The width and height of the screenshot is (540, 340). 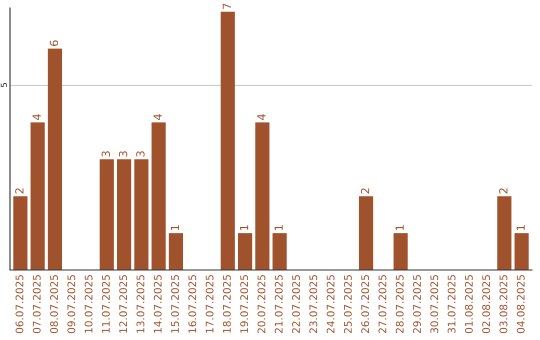 I want to click on x-tick-label: 10.07.2025, so click(x=88, y=304).